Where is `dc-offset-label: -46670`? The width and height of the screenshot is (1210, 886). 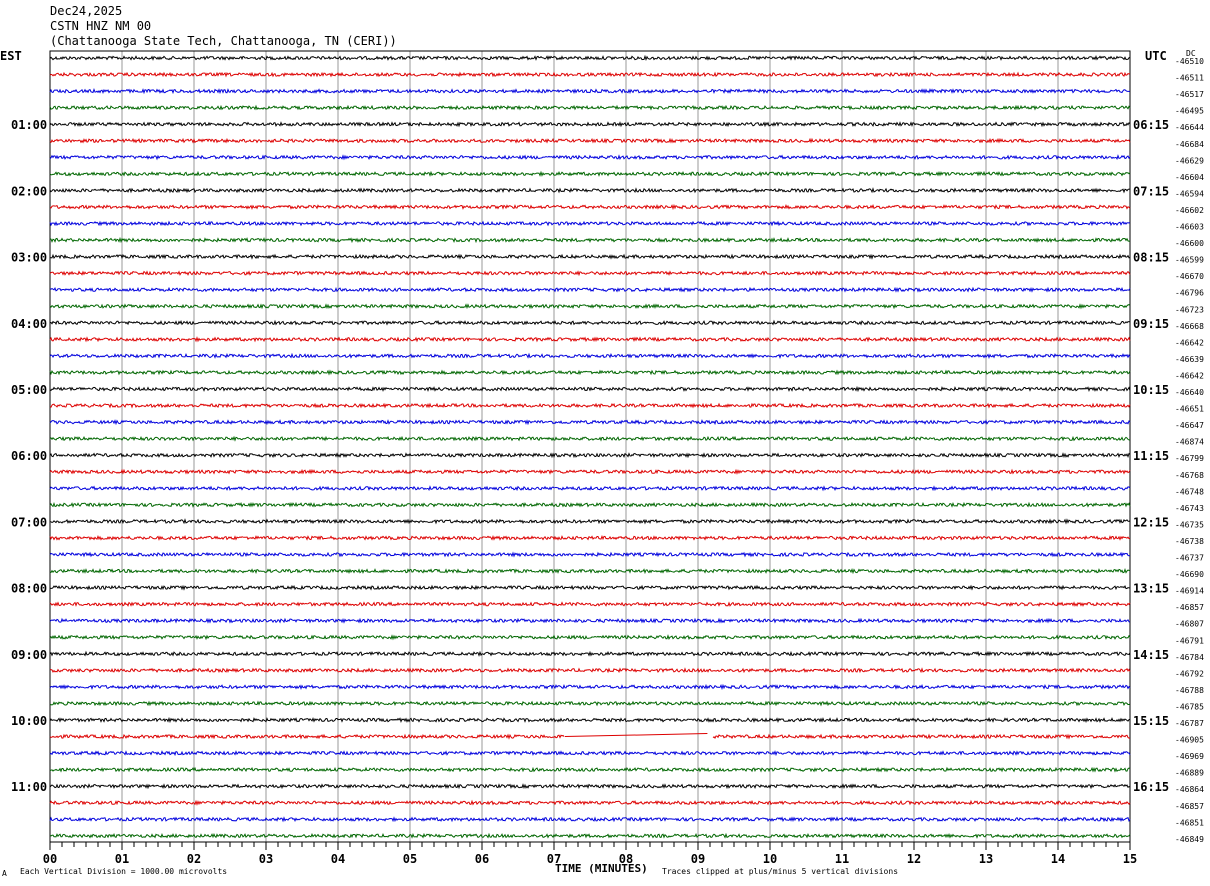
dc-offset-label: -46670 is located at coordinates (1189, 276).